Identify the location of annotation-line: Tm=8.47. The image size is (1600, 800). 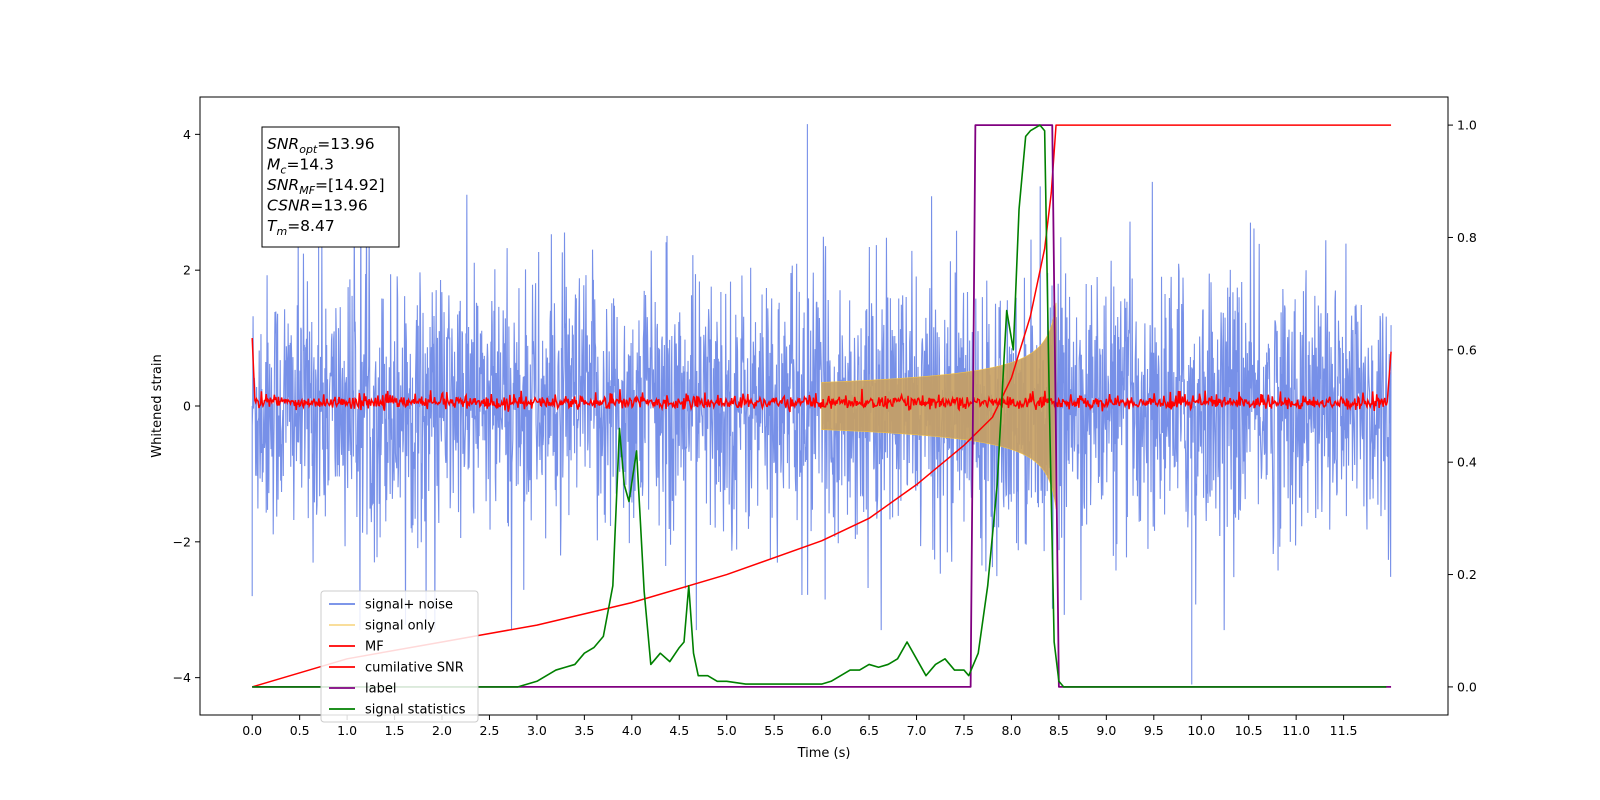
(301, 227).